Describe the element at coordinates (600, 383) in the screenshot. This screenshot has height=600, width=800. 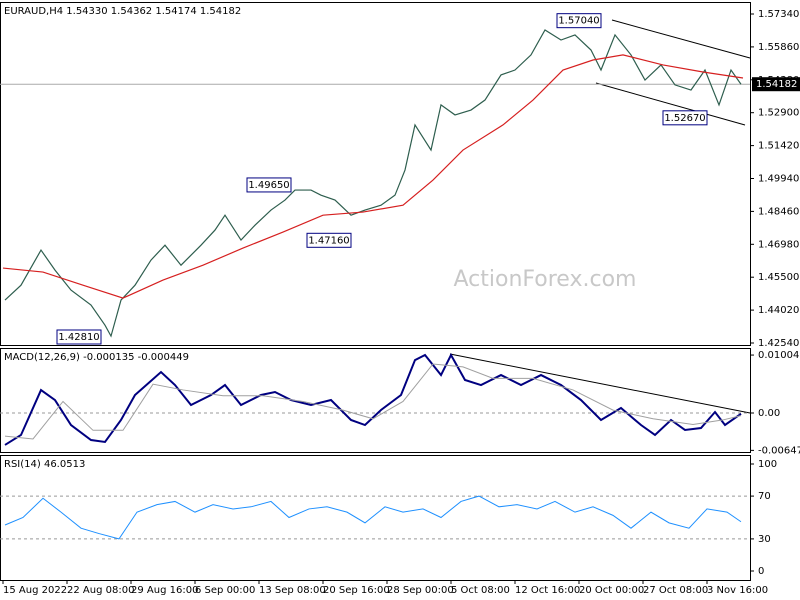
I see `macd-trendline` at that location.